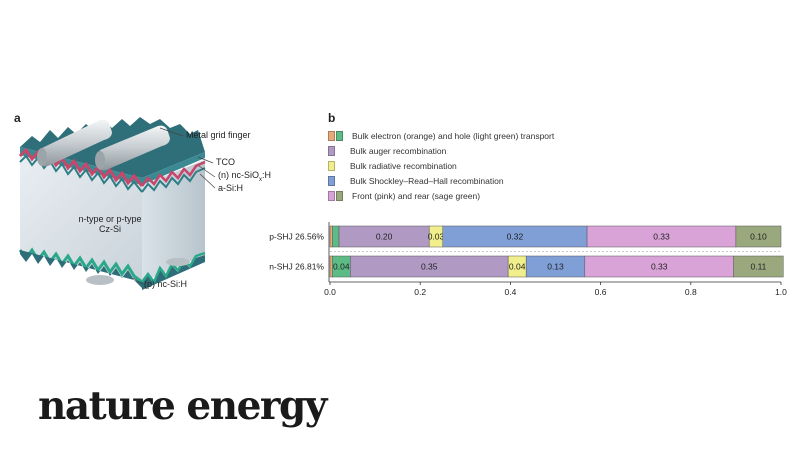 The height and width of the screenshot is (453, 803). Describe the element at coordinates (555, 267) in the screenshot. I see `bar-value-label: 0.13` at that location.